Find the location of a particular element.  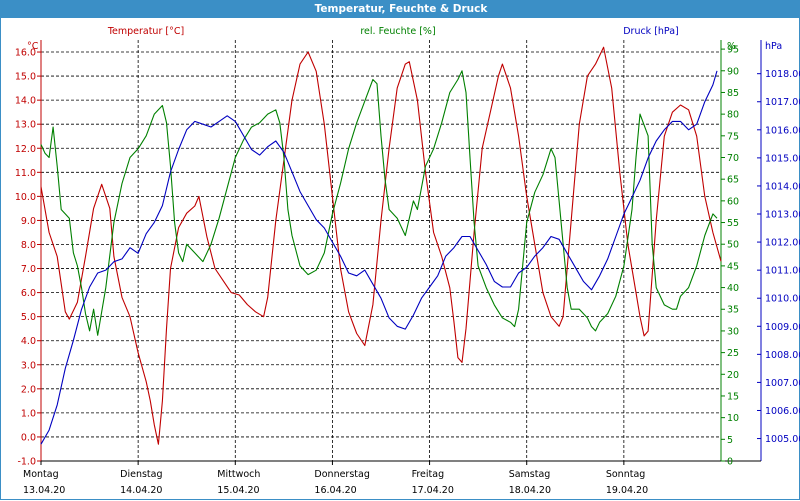

humidity-tick-label: 55 is located at coordinates (733, 223).